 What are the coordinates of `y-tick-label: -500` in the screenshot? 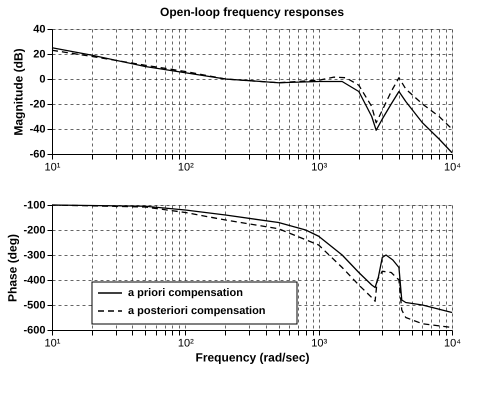 It's located at (34, 306).